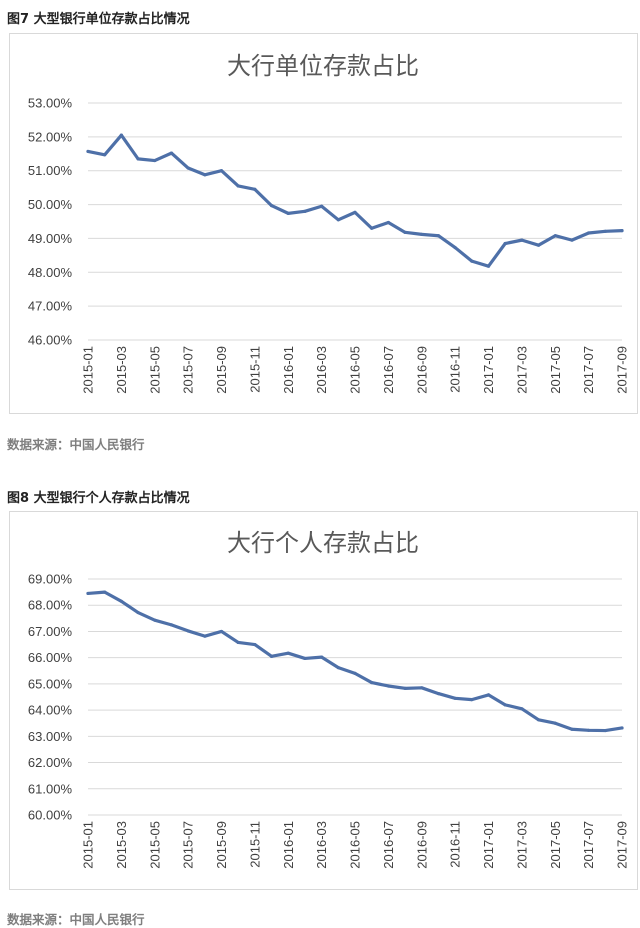 This screenshot has width=640, height=928. What do you see at coordinates (88, 370) in the screenshot?
I see `x-tick-label: 2015-01` at bounding box center [88, 370].